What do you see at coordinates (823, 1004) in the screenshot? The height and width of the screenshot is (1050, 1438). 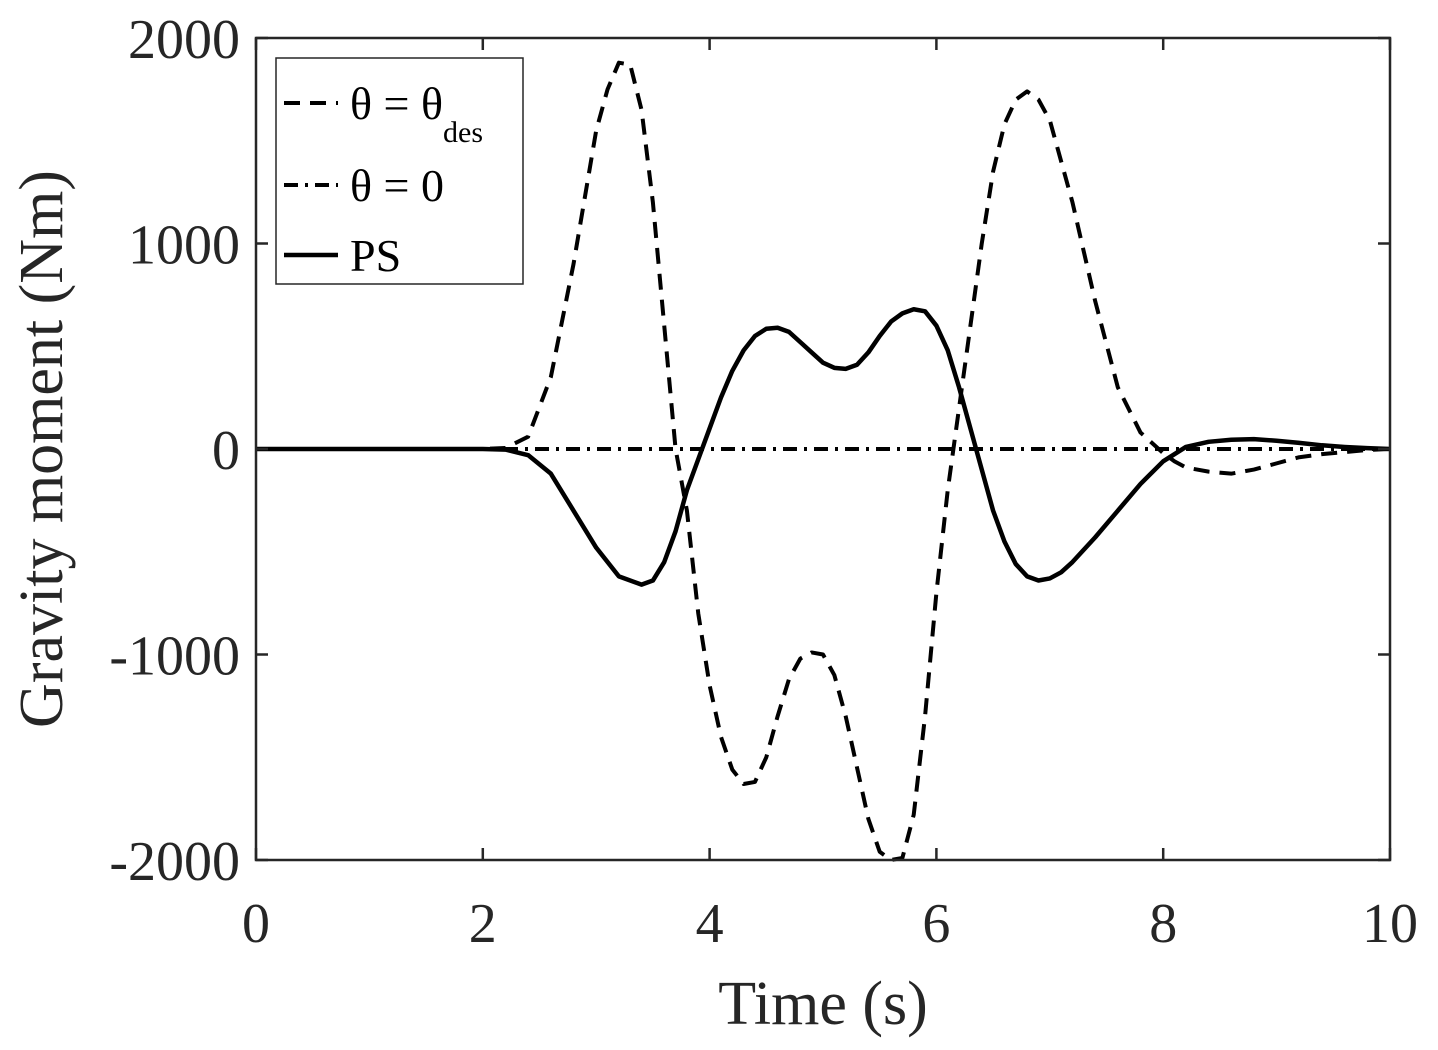 I see `x-axis-label: Time (s)` at bounding box center [823, 1004].